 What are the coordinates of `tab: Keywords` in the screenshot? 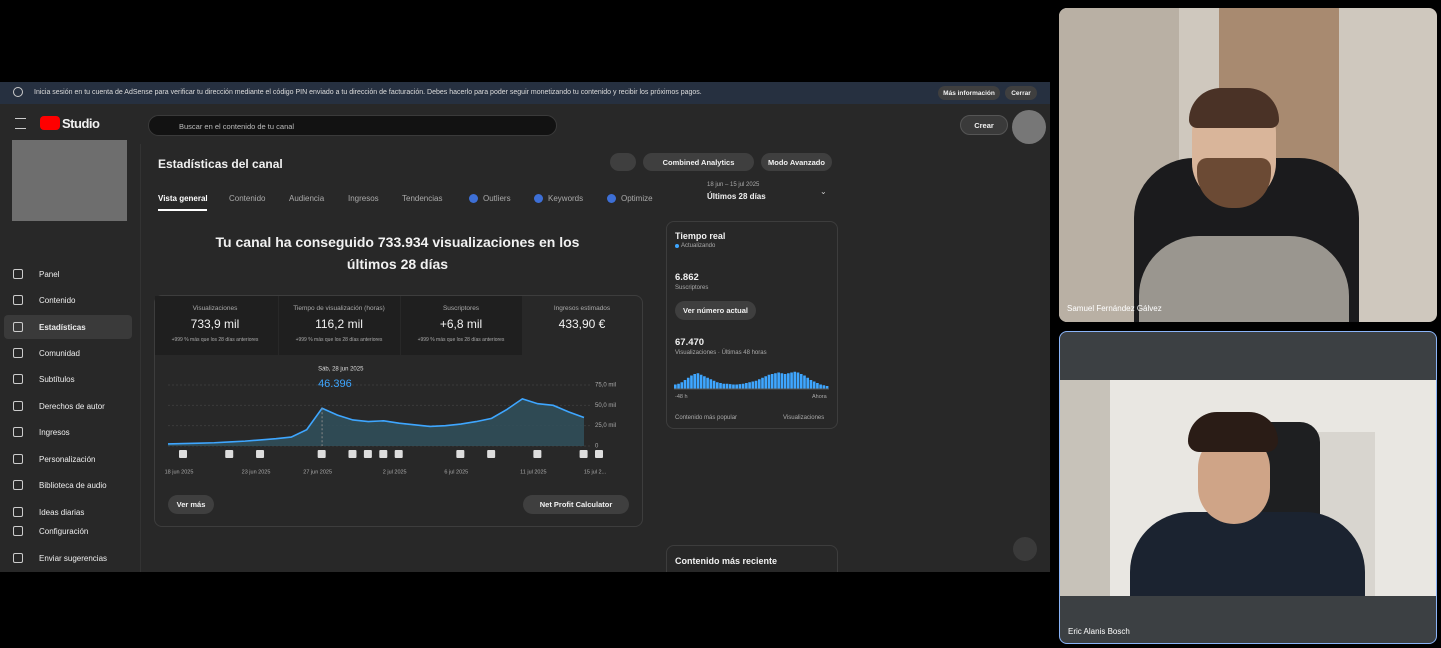 It's located at (566, 198).